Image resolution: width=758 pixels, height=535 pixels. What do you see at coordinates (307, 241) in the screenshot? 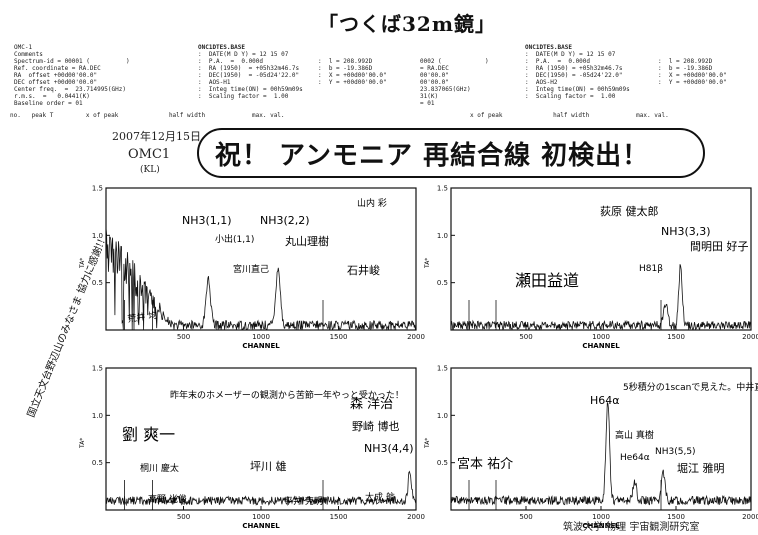
I see `annotation-maruyama: 丸山理樹` at bounding box center [307, 241].